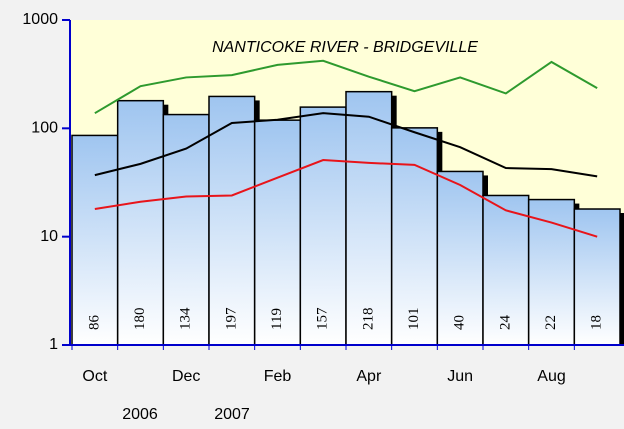 This screenshot has height=429, width=624. I want to click on value-label: 40, so click(460, 322).